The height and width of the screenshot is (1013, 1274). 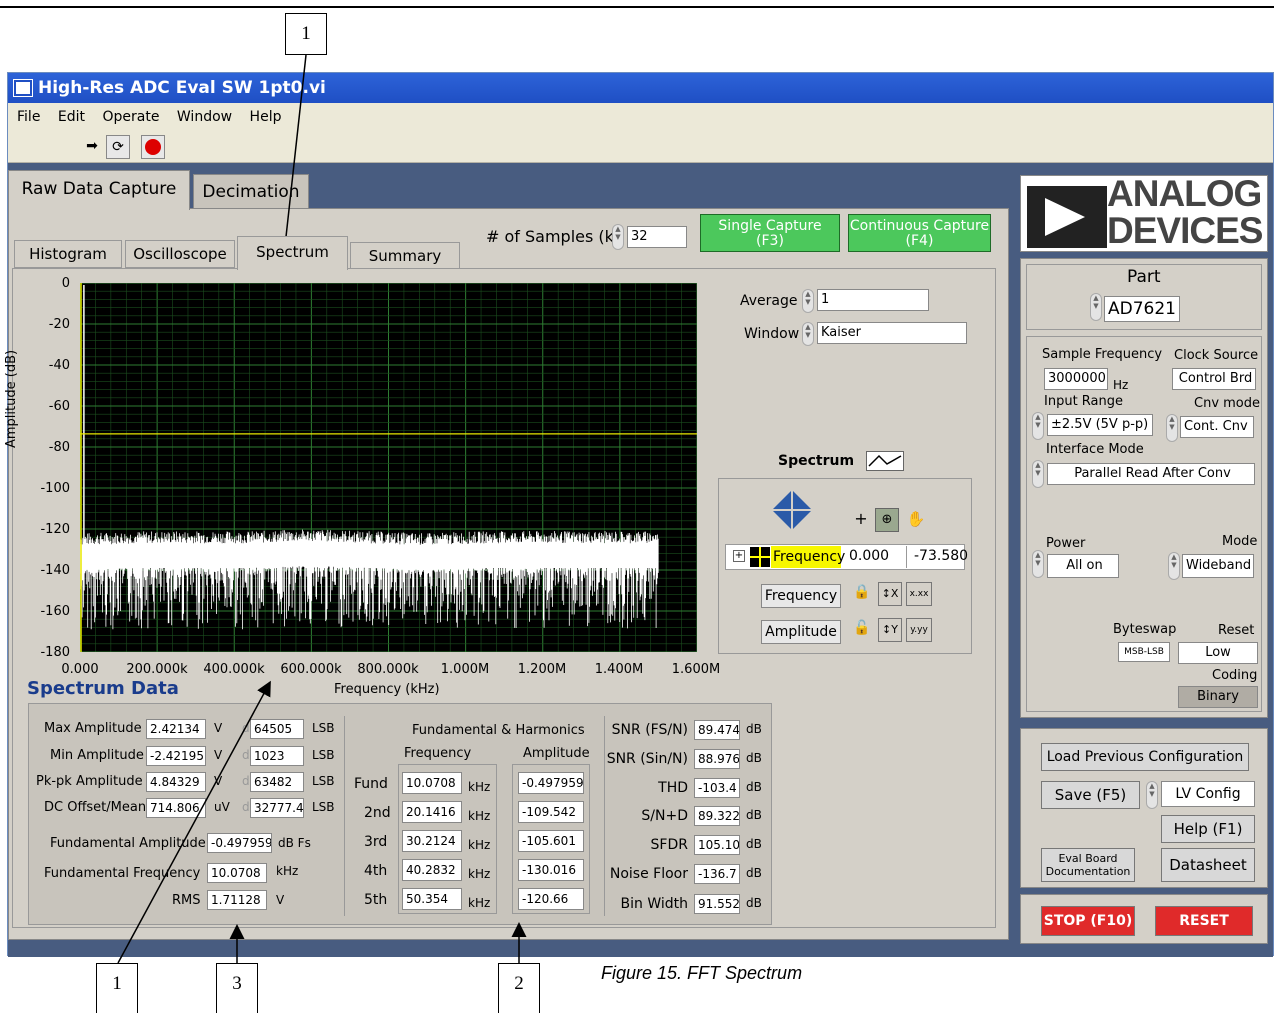 What do you see at coordinates (637, 7) in the screenshot?
I see `page-top-rule` at bounding box center [637, 7].